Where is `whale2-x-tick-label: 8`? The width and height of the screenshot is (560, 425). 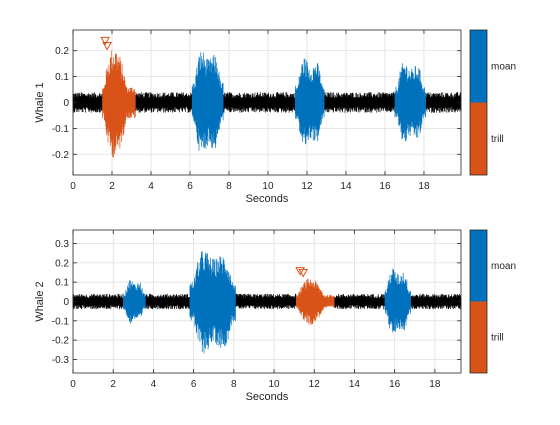
whale2-x-tick-label: 8 is located at coordinates (234, 384).